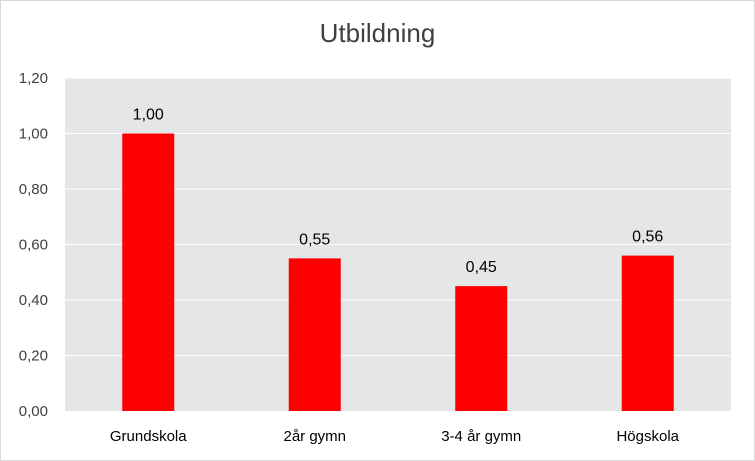 The height and width of the screenshot is (461, 755). I want to click on x-axis-categories: Grundskola 2år gymn 3-4 år gymn Högskola, so click(395, 436).